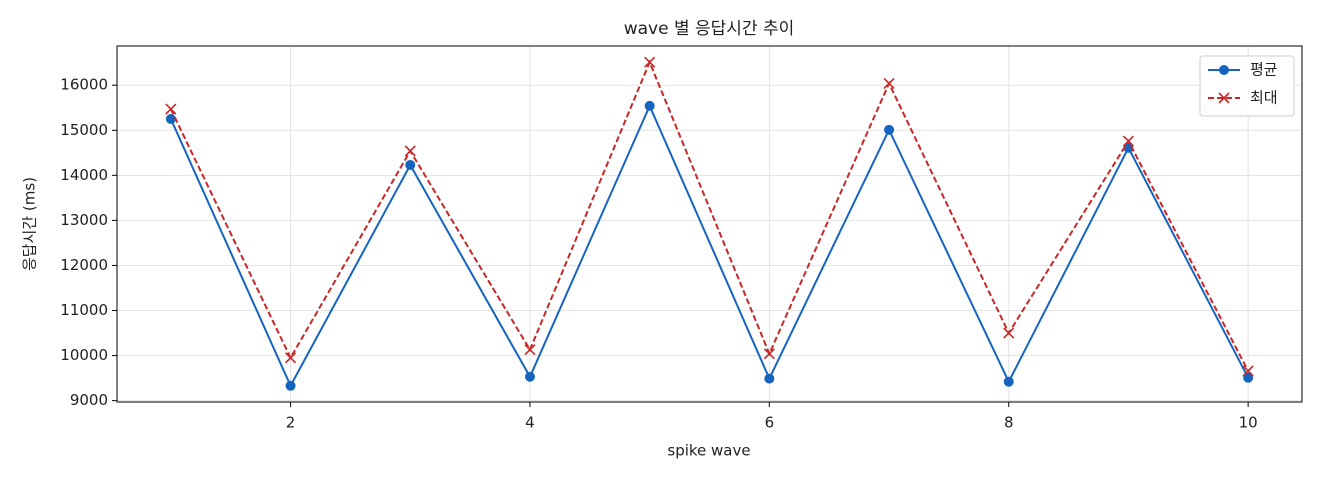  Describe the element at coordinates (1247, 86) in the screenshot. I see `legend-box` at that location.